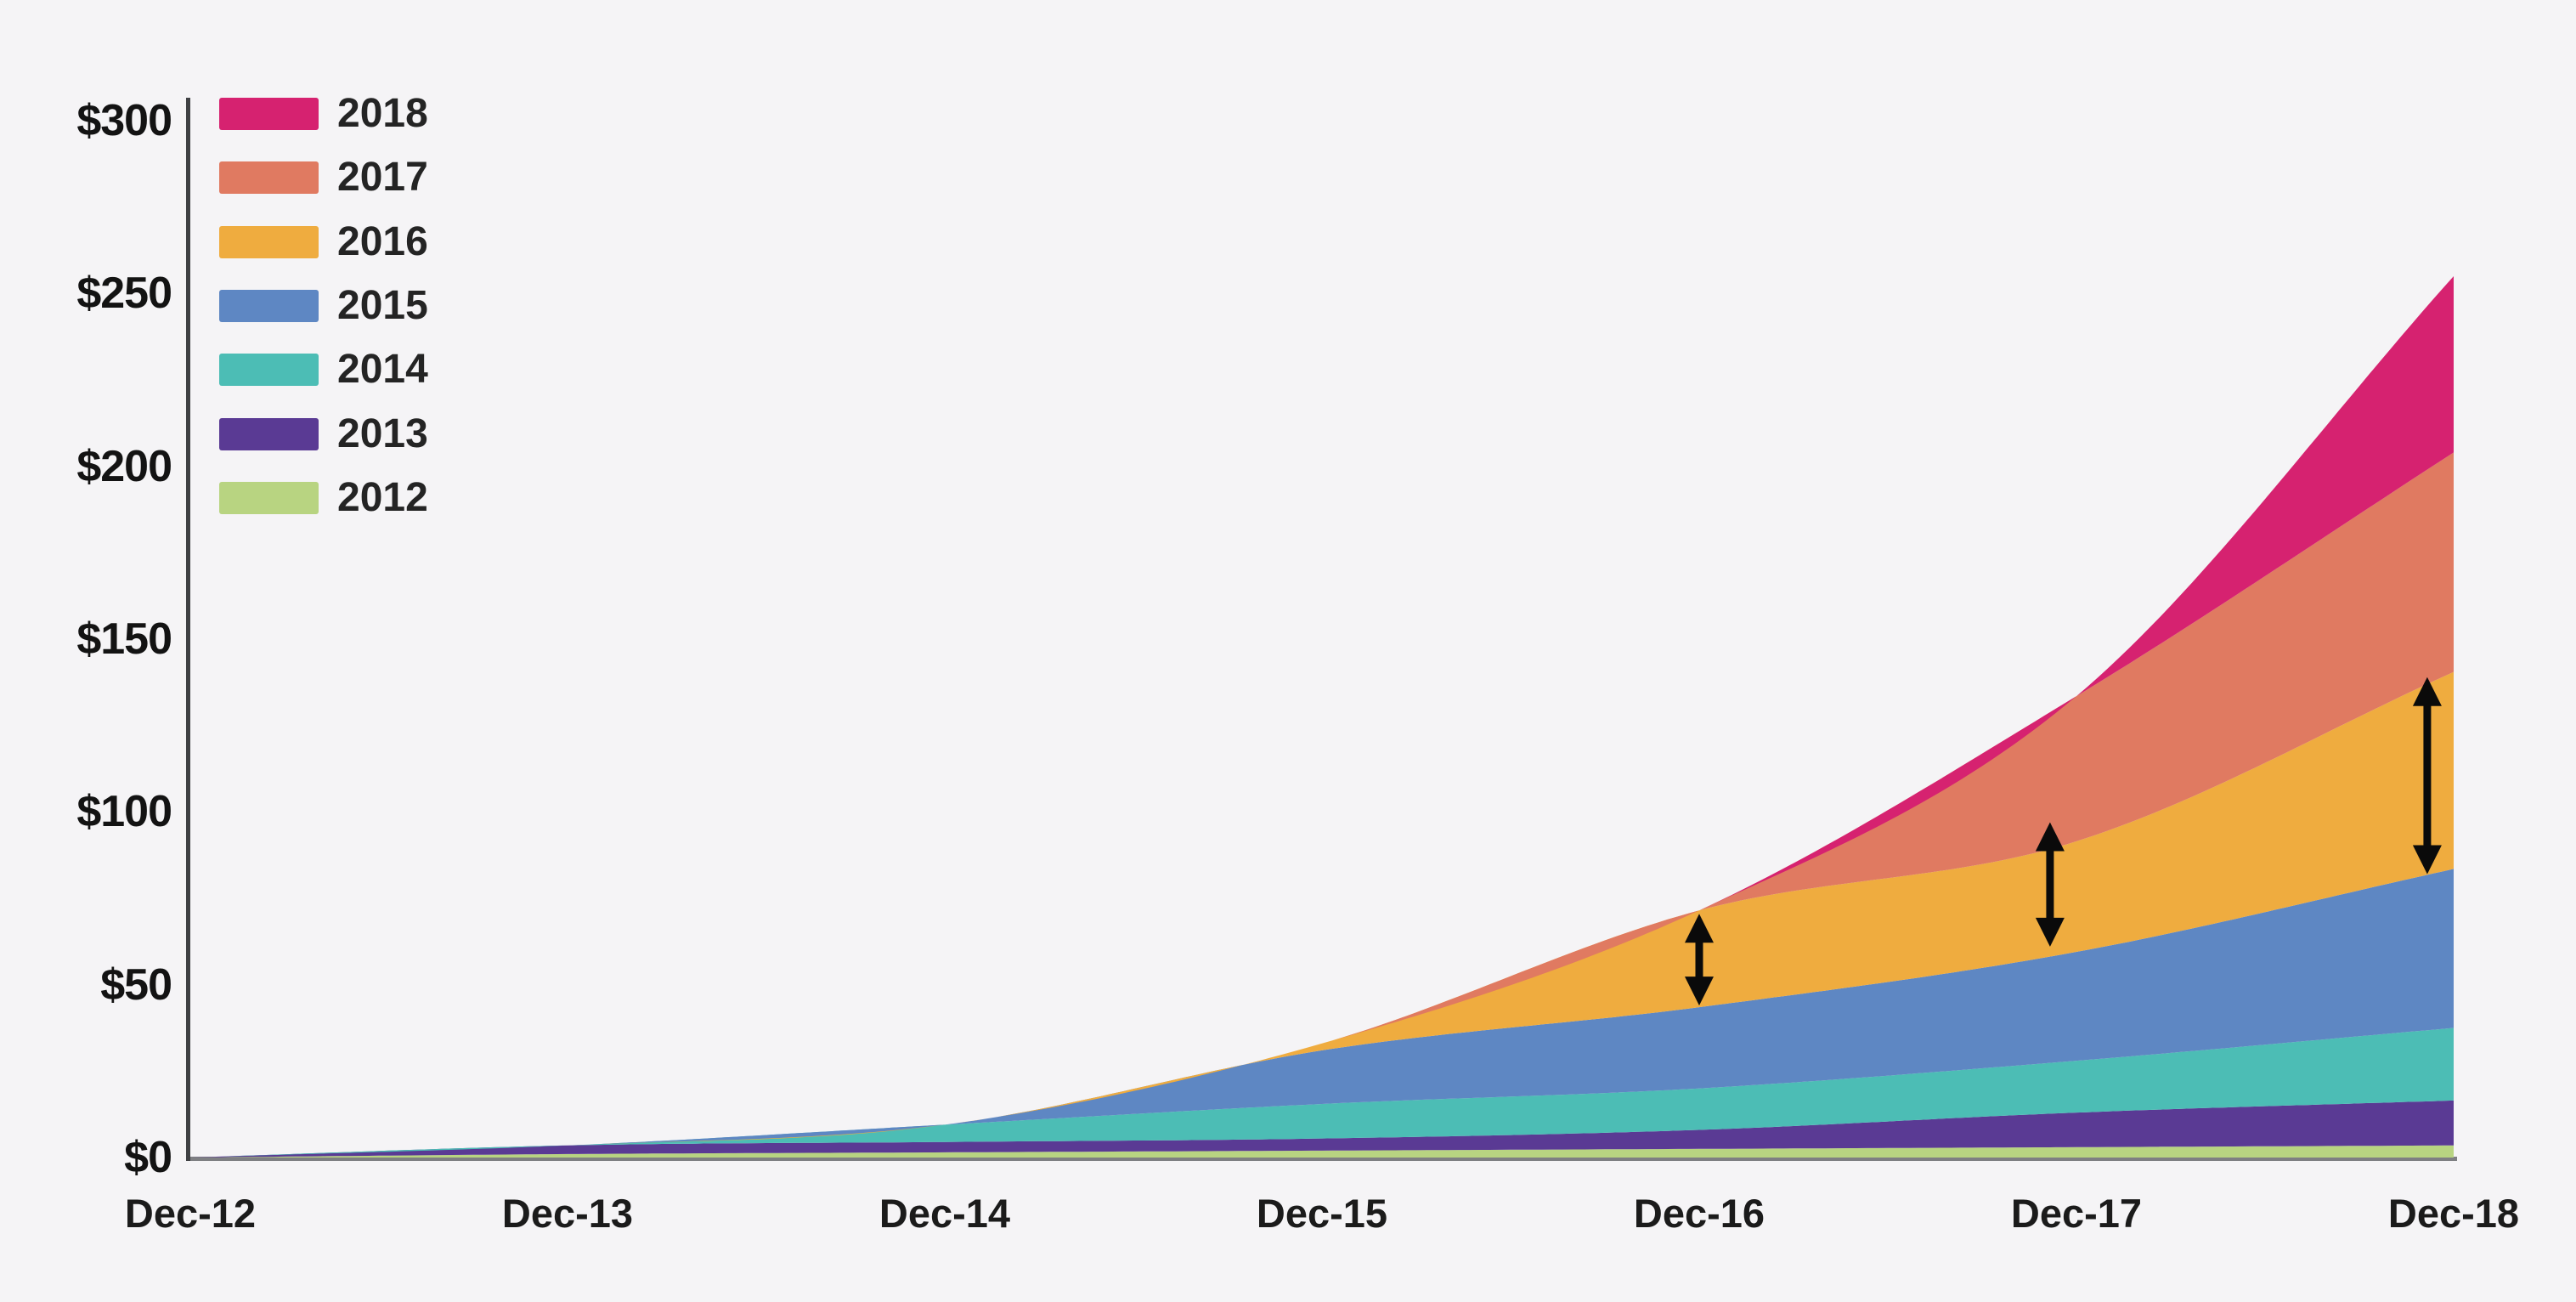 This screenshot has width=2576, height=1302. Describe the element at coordinates (382, 241) in the screenshot. I see `legend-label: 2016` at that location.